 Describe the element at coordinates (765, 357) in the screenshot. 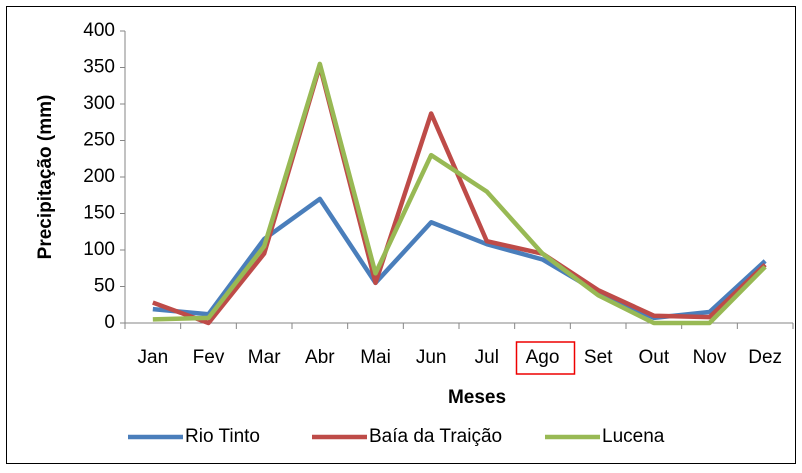

I see `x-tick-label: Dez` at that location.